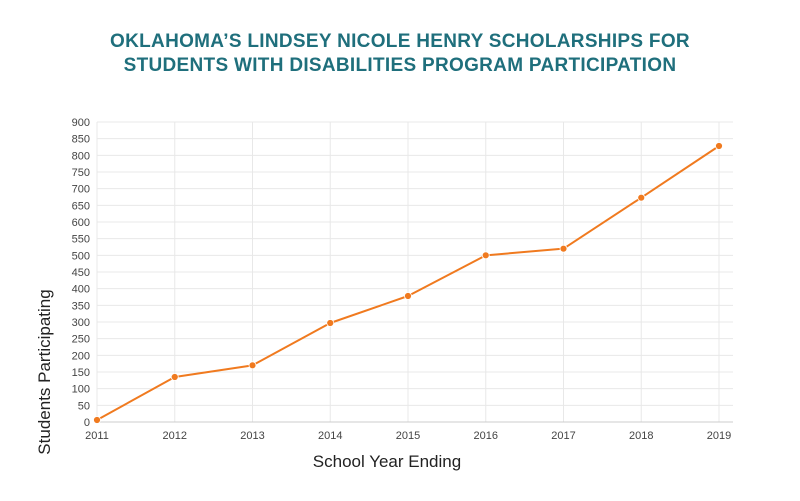 The width and height of the screenshot is (800, 501). I want to click on y-tick-label: 150, so click(81, 373).